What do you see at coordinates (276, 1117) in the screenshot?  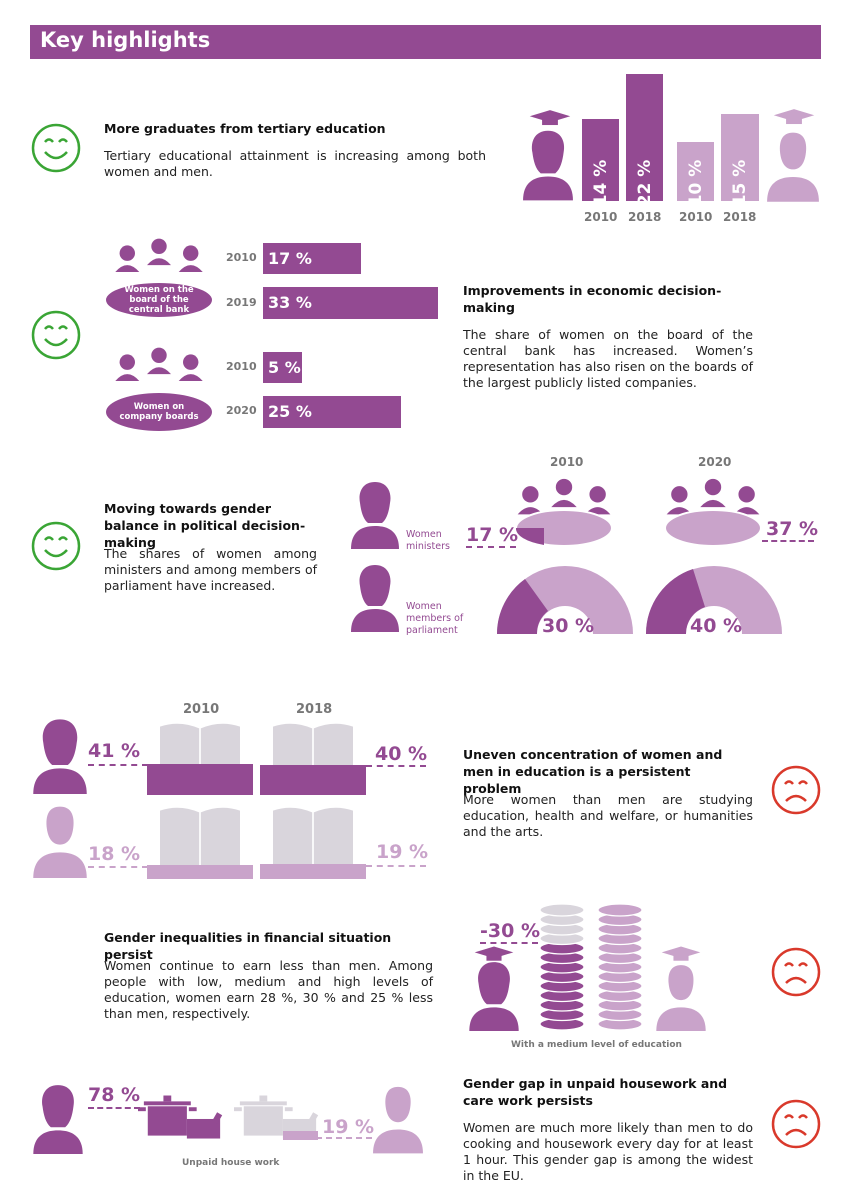 I see `pots-men-icon` at bounding box center [276, 1117].